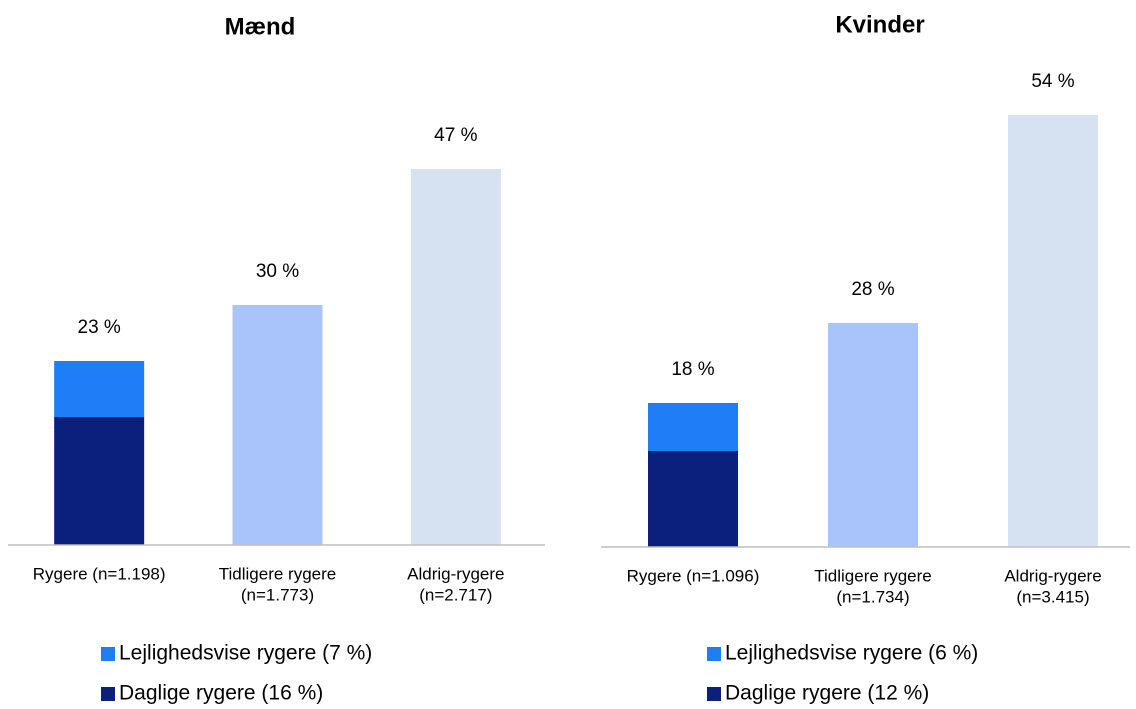  I want to click on x-tick-label: (n=3.415), so click(1052, 596).